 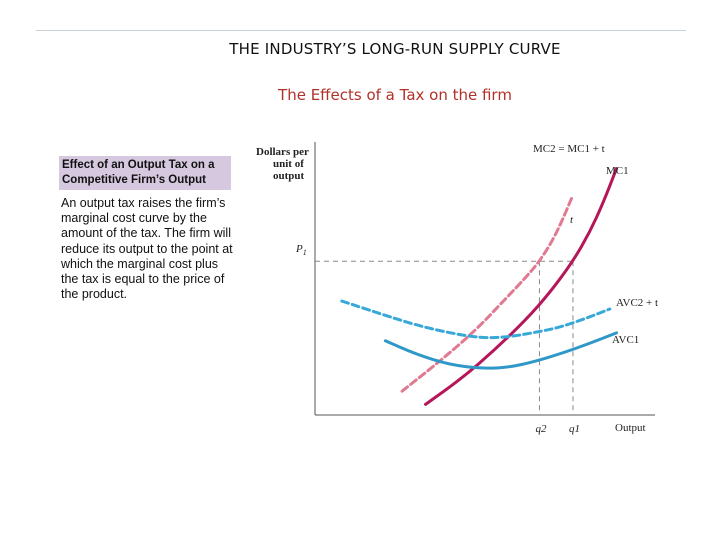 What do you see at coordinates (630, 428) in the screenshot?
I see `x-axis-label: Output` at bounding box center [630, 428].